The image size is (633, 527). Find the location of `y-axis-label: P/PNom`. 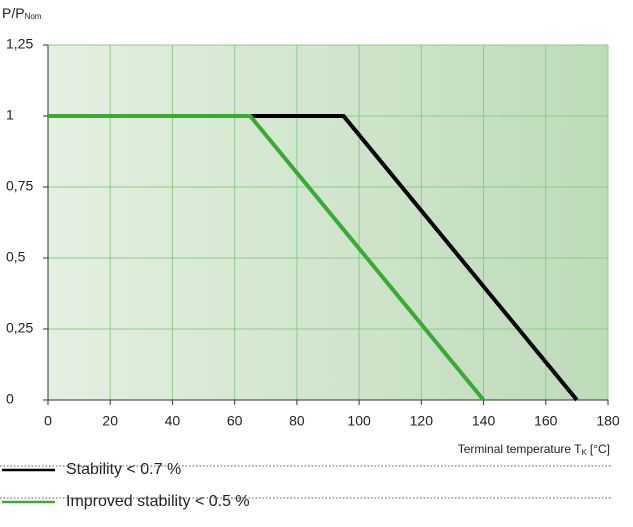

y-axis-label: P/PNom is located at coordinates (22, 13).